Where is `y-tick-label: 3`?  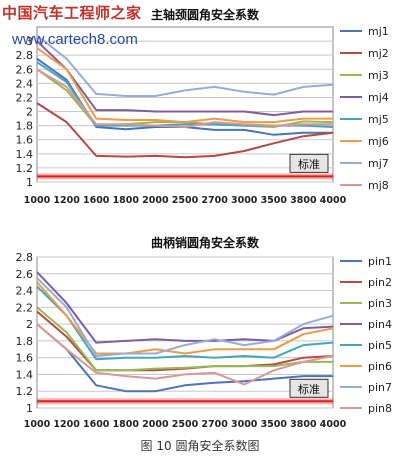
y-tick-label: 3 is located at coordinates (29, 41).